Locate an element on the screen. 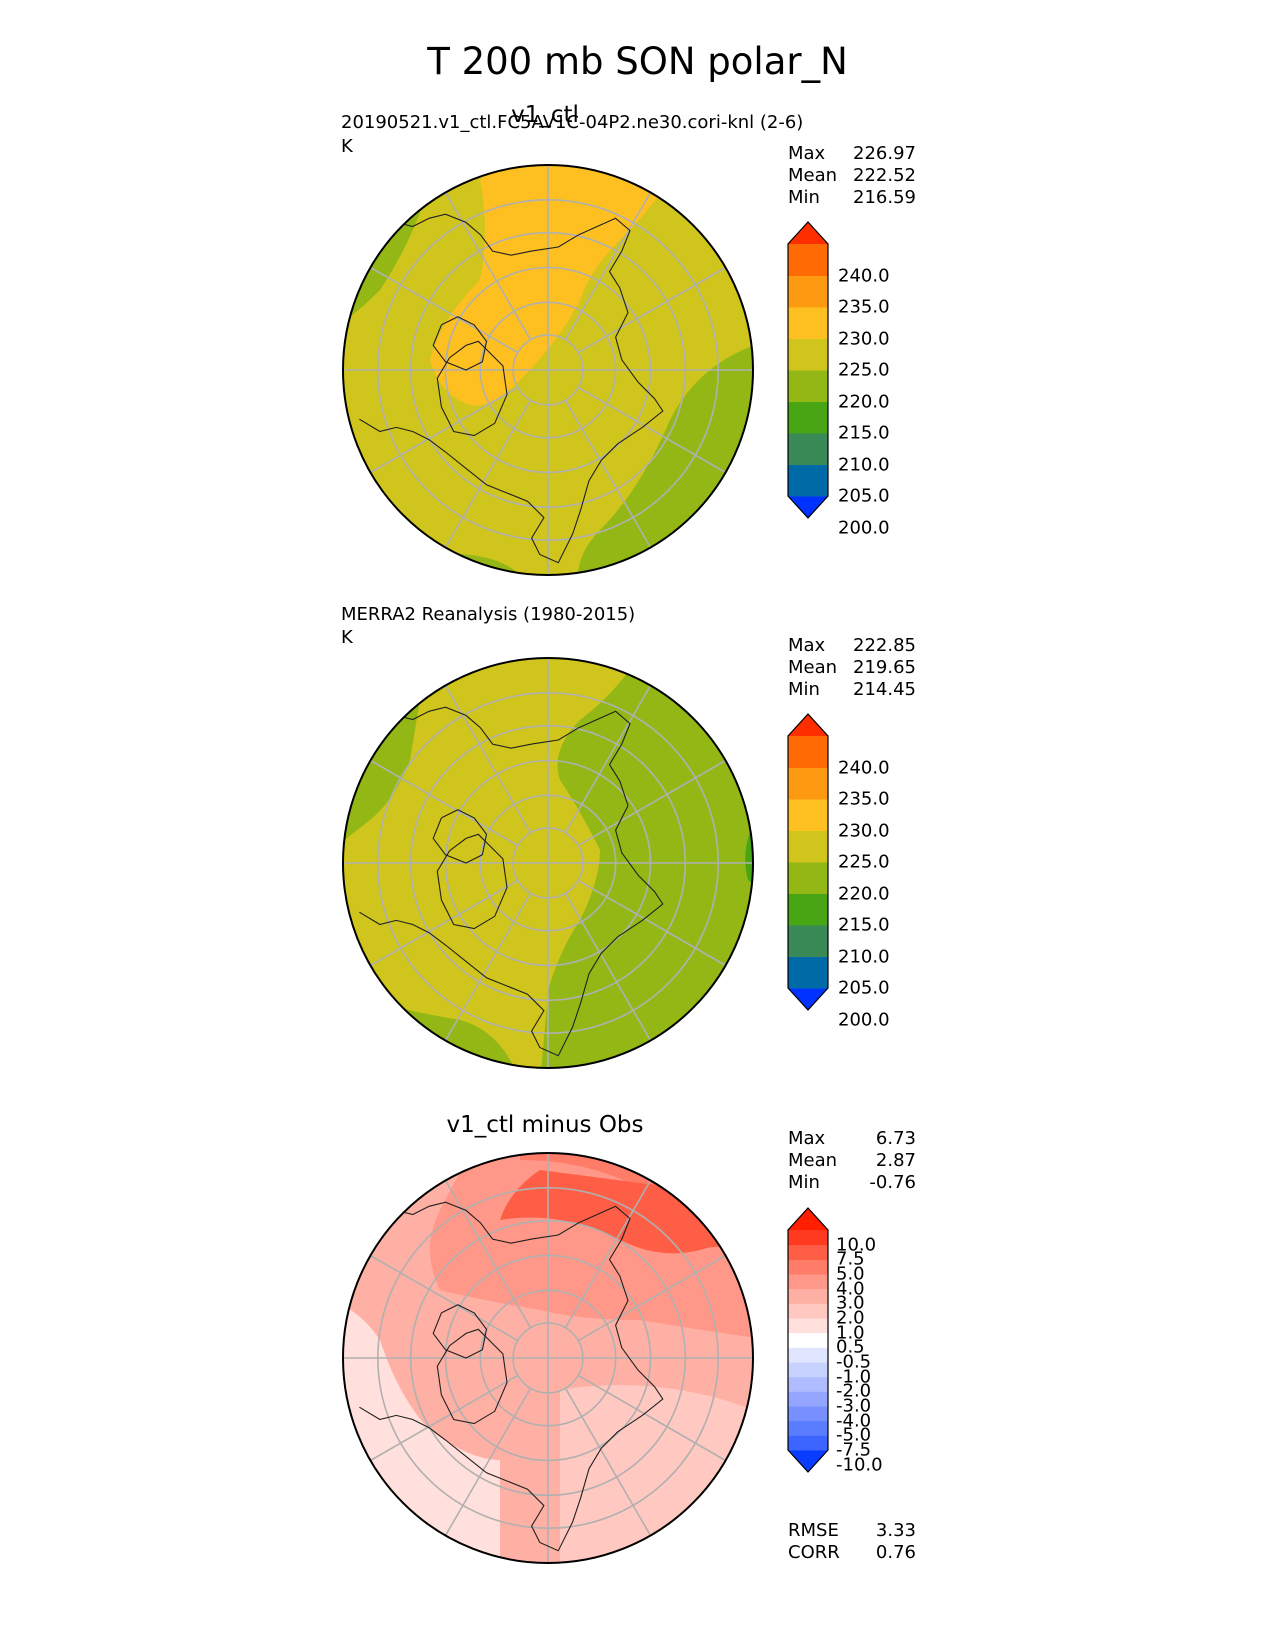 The image size is (1275, 1650). panel3-metrics: RMSE 3.33 CORR 0.76 is located at coordinates (852, 1541).